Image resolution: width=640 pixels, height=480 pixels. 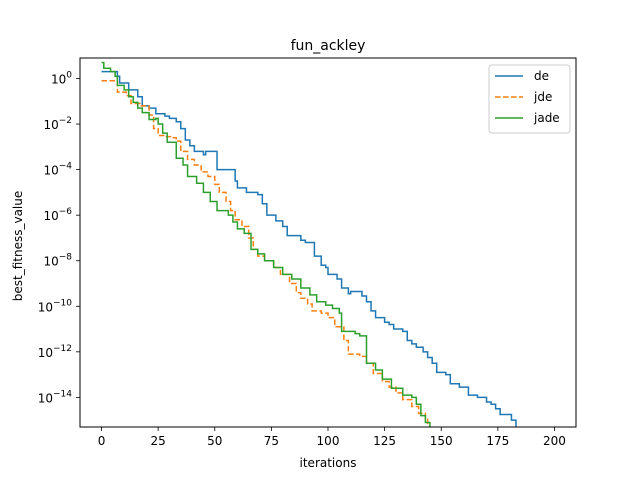 What do you see at coordinates (55, 306) in the screenshot?
I see `y-tick-label: 10⁻¹⁰` at bounding box center [55, 306].